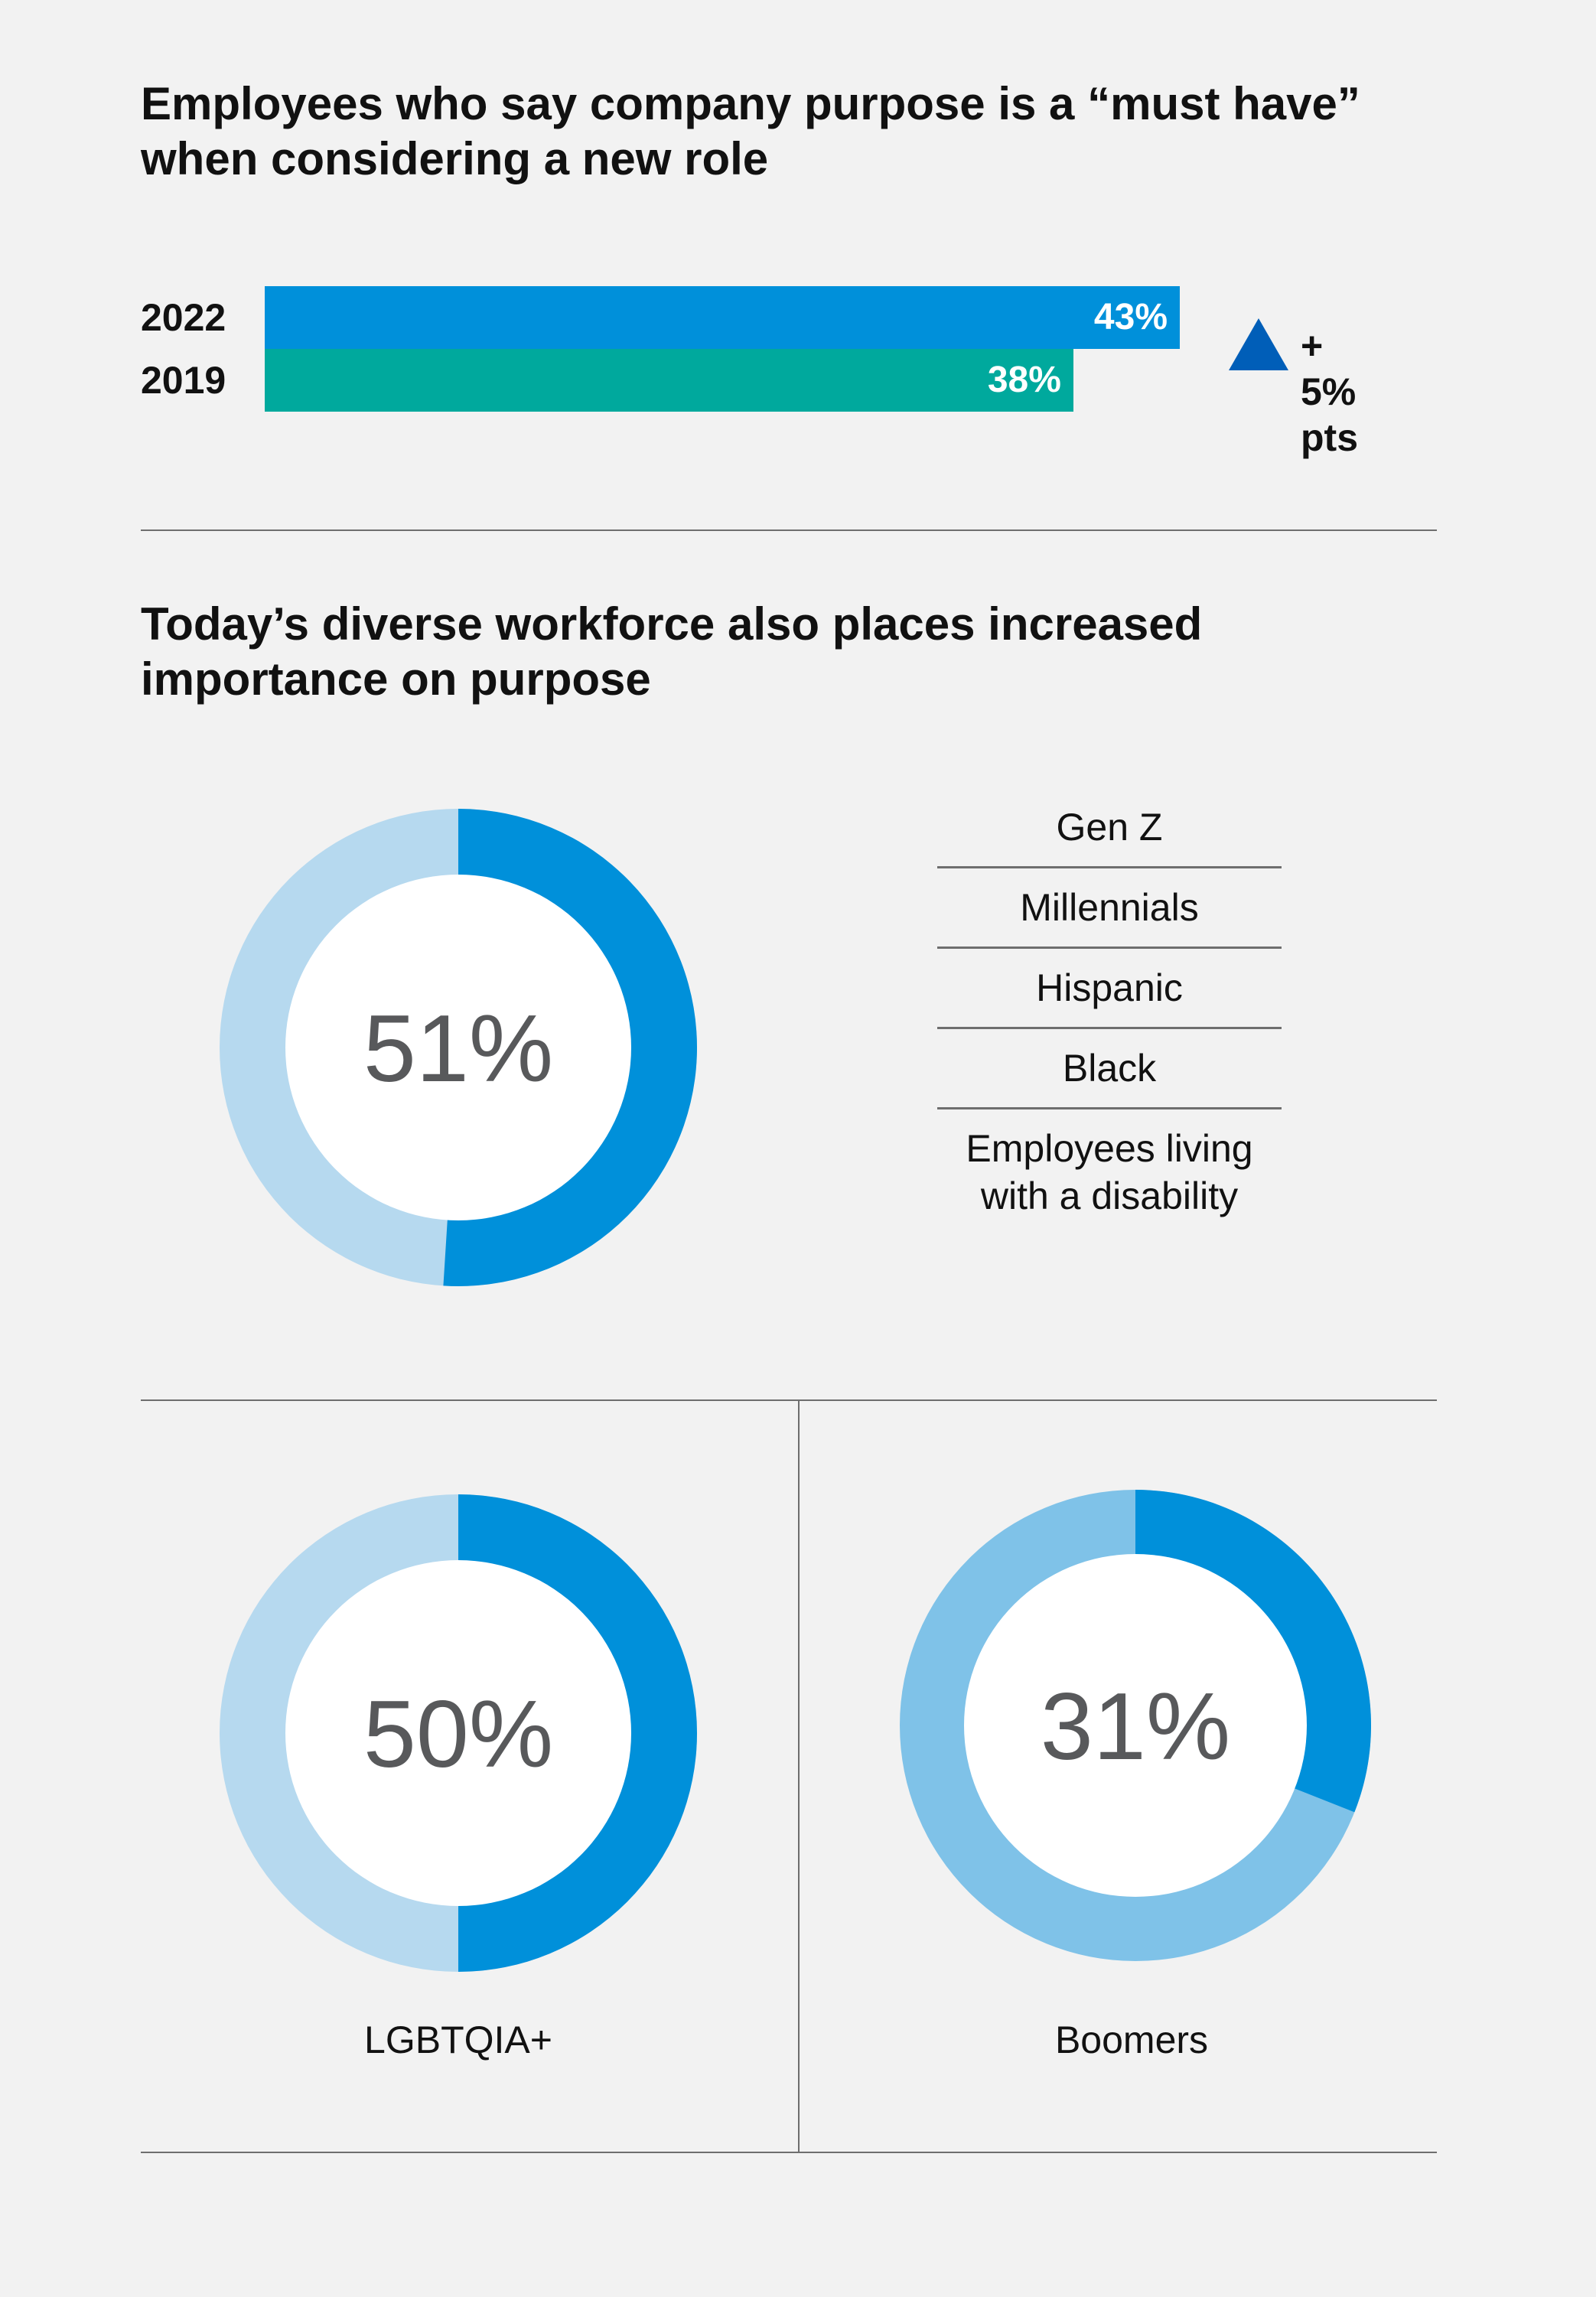  Describe the element at coordinates (183, 380) in the screenshot. I see `bar-category-label: 2019` at that location.